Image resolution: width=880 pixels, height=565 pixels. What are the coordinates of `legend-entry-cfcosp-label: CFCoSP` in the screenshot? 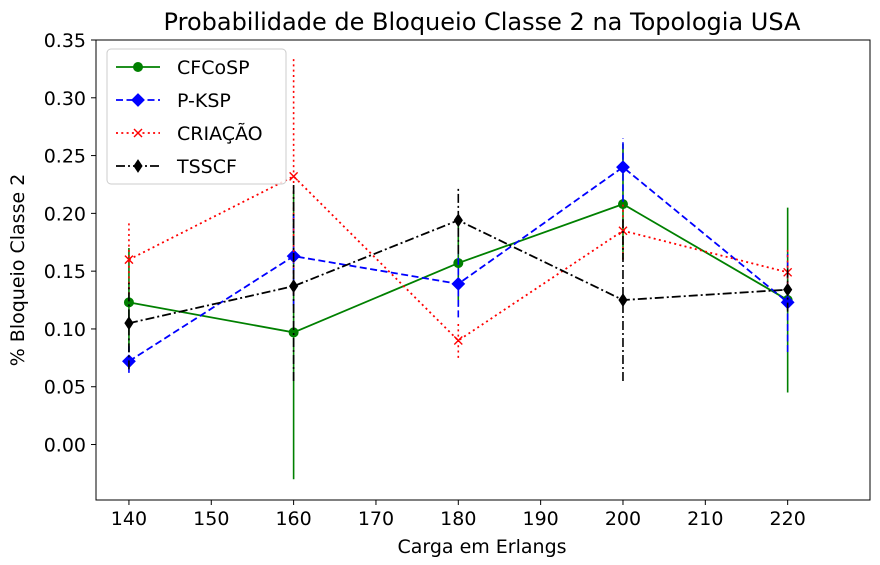 It's located at (213, 68).